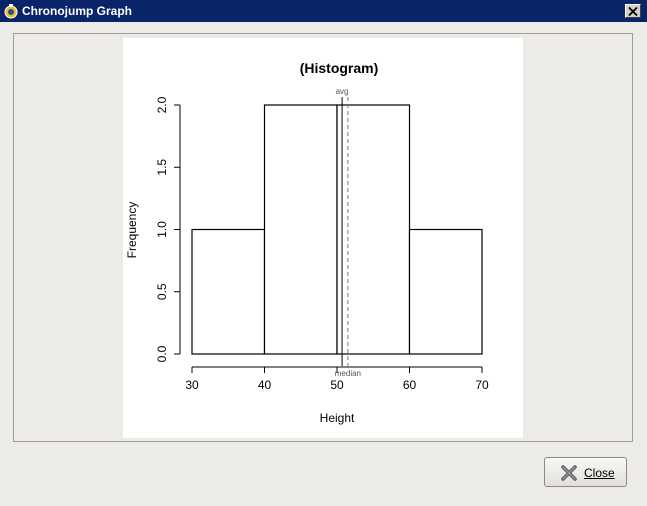  I want to click on window-titlebar: Chronojump Graph, so click(323, 11).